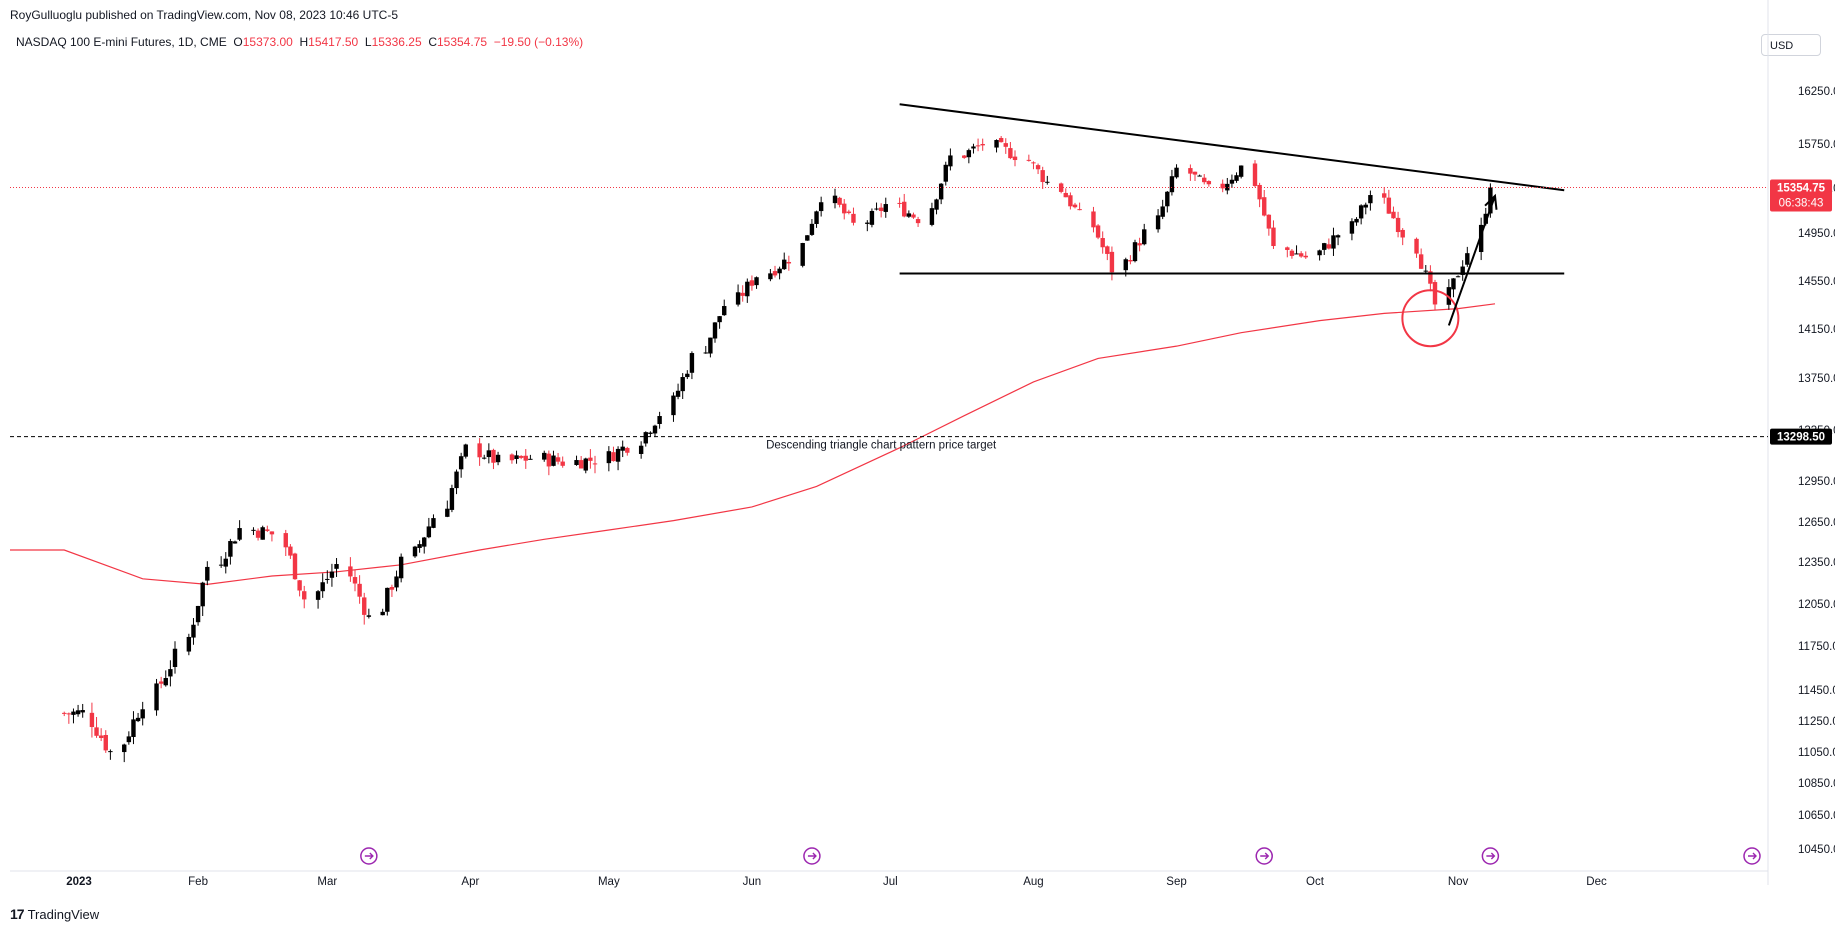 The height and width of the screenshot is (931, 1835). What do you see at coordinates (1176, 882) in the screenshot?
I see `x-tick-label: Sep` at bounding box center [1176, 882].